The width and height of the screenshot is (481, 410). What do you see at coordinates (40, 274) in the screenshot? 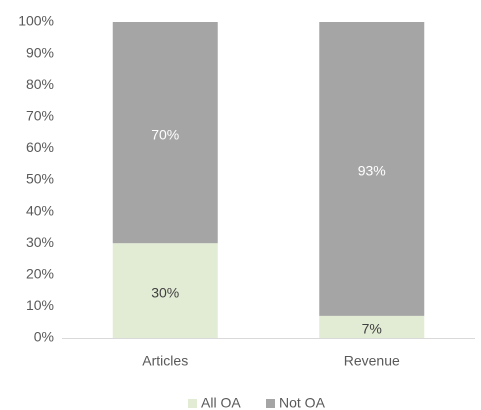
I see `y-tick-label: 20%` at bounding box center [40, 274].